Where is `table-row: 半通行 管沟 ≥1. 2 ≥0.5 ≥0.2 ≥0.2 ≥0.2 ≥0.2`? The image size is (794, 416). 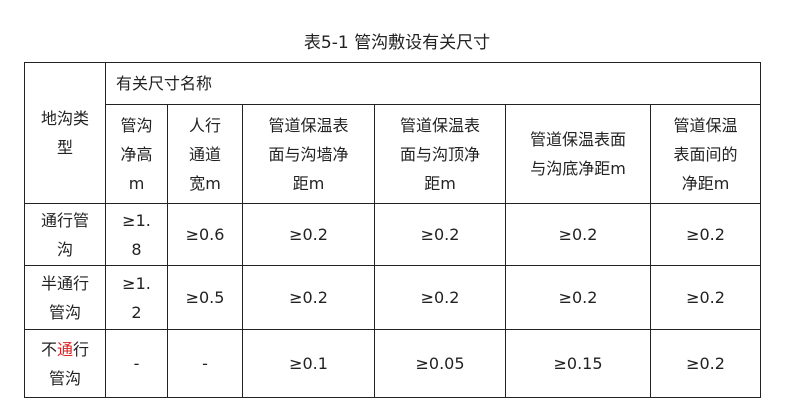 table-row: 半通行 管沟 ≥1. 2 ≥0.5 ≥0.2 ≥0.2 ≥0.2 ≥0.2 is located at coordinates (392, 297).